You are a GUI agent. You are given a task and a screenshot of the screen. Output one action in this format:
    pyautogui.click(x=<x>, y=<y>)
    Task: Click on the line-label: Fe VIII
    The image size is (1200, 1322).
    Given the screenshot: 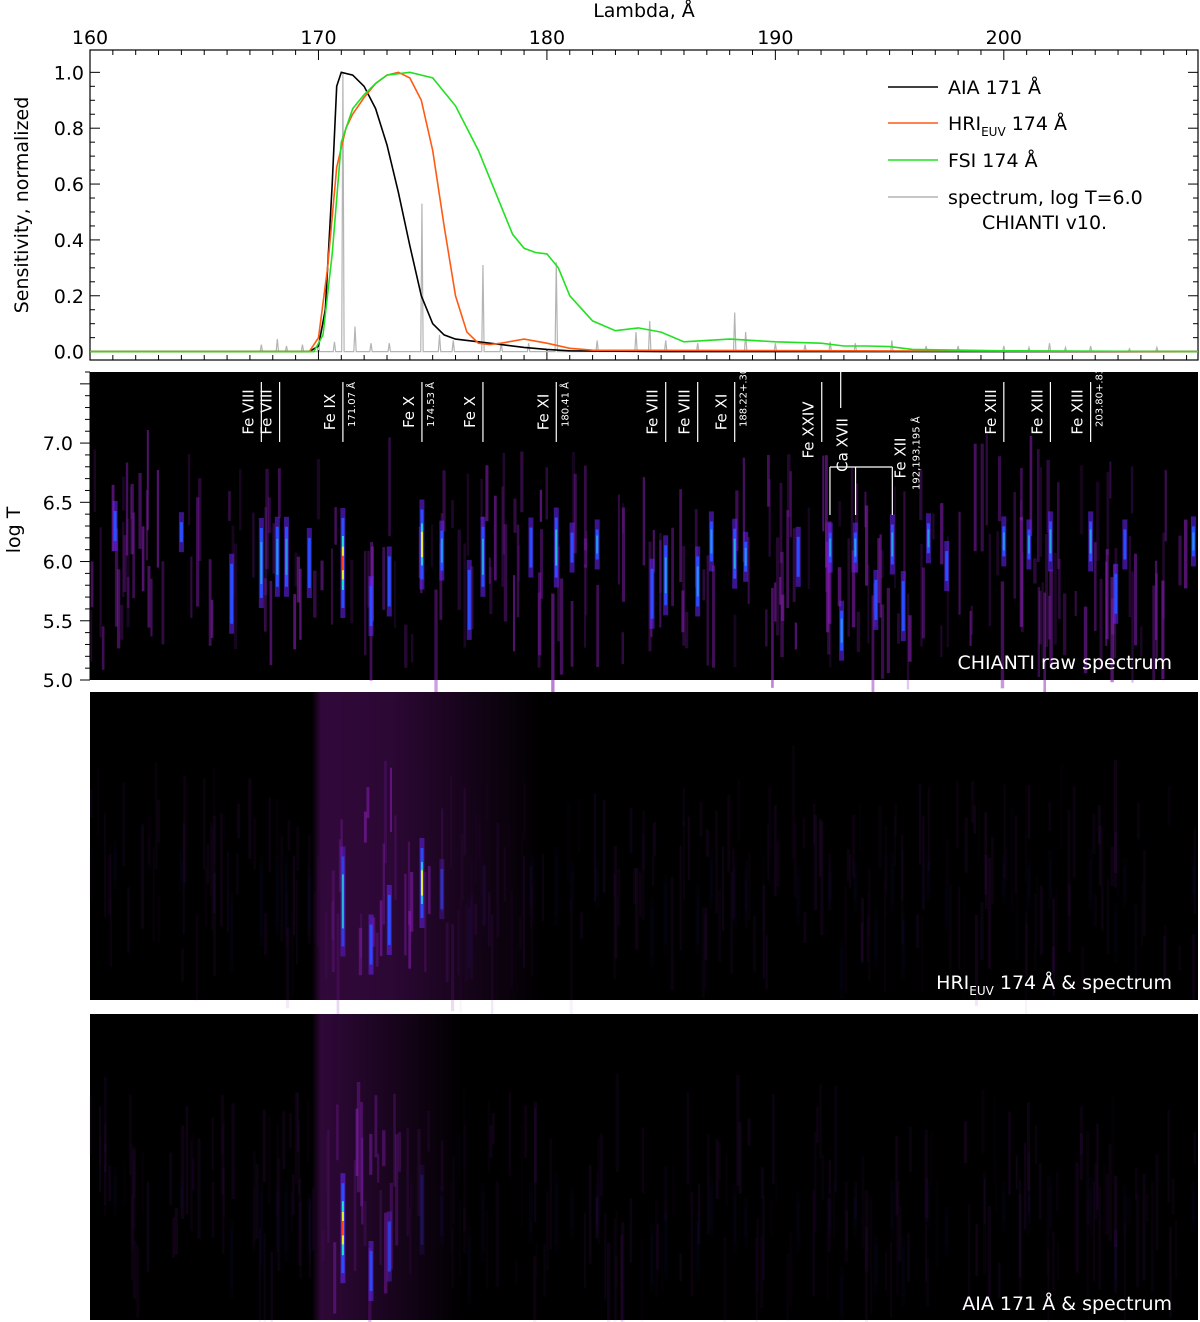 What is the action you would take?
    pyautogui.click(x=269, y=412)
    